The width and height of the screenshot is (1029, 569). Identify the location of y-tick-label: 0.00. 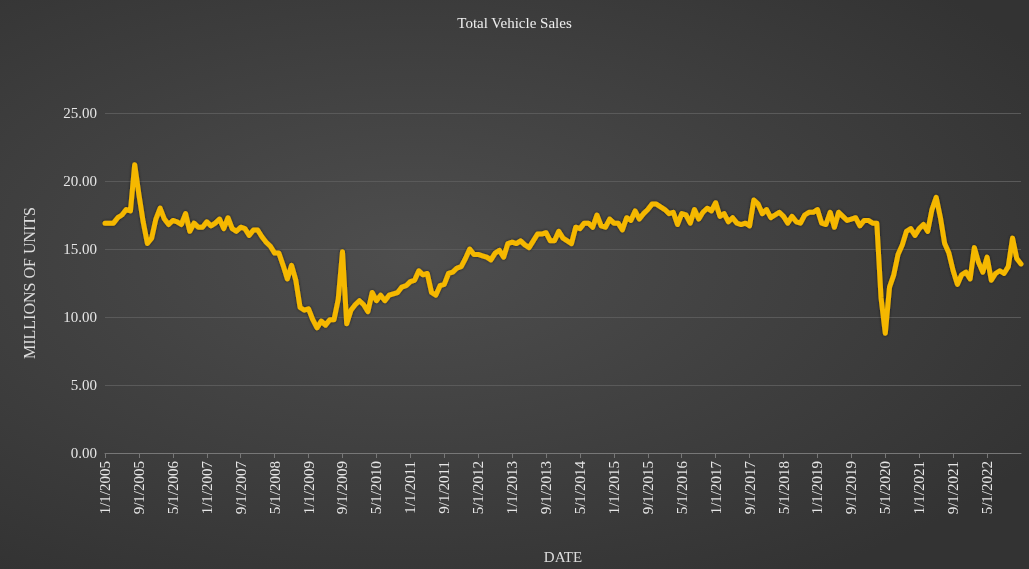
(83, 453).